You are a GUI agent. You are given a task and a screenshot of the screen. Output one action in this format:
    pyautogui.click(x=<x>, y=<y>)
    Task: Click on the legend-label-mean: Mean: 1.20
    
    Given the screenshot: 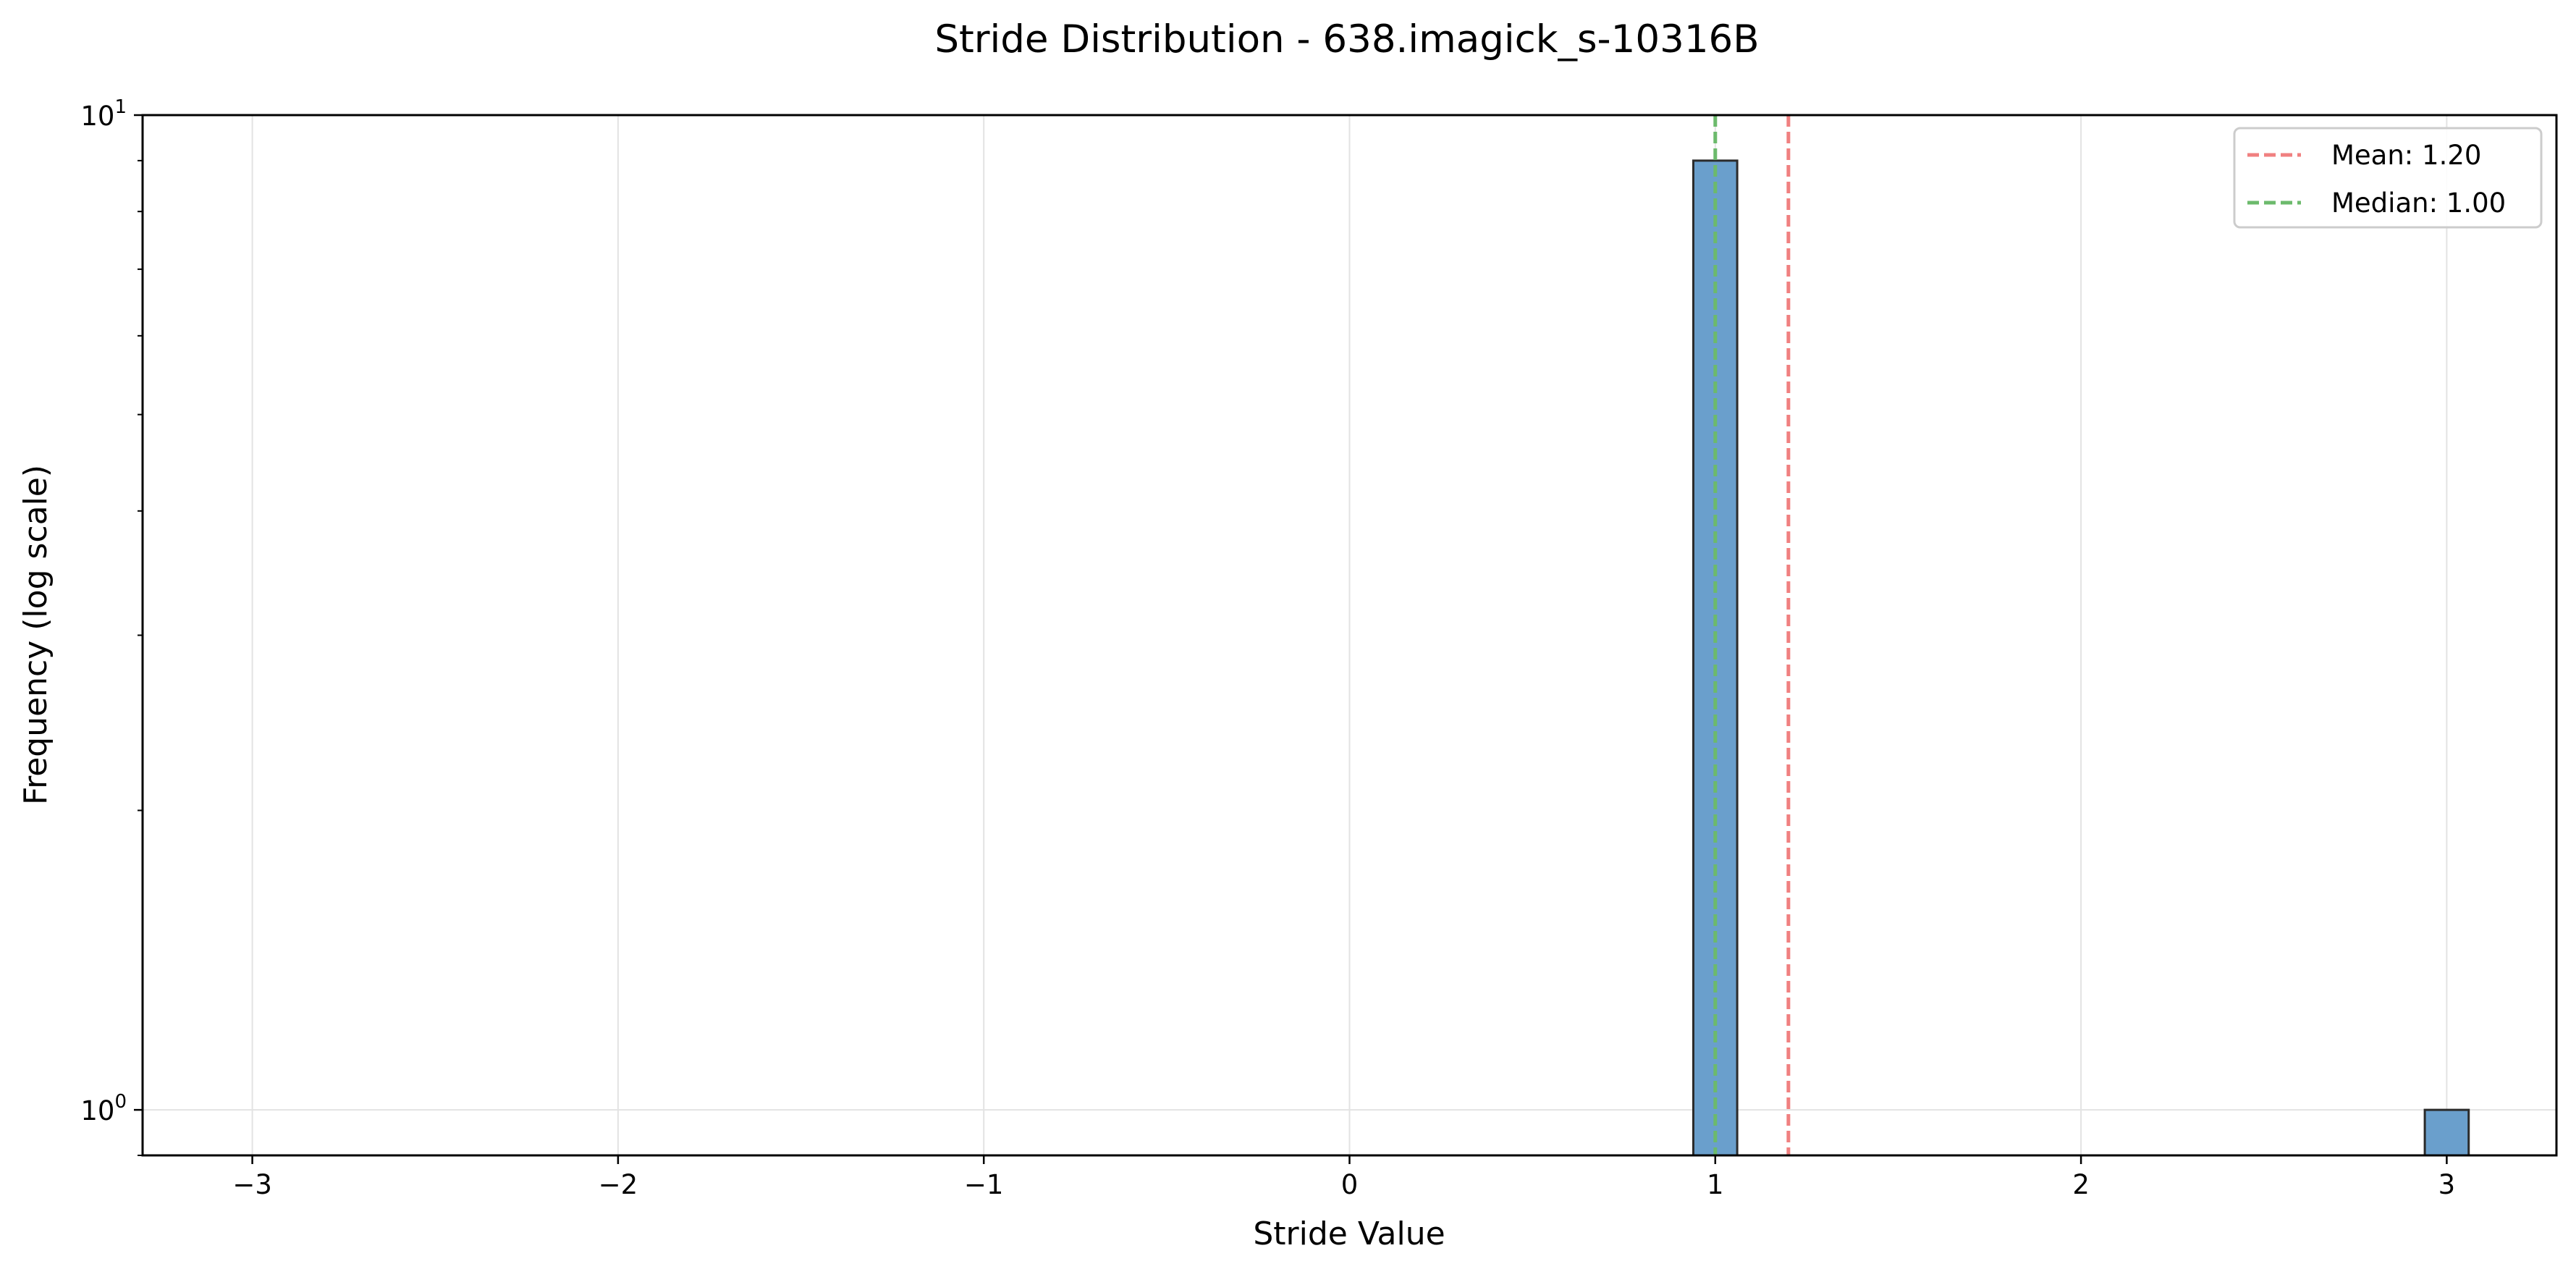 What is the action you would take?
    pyautogui.click(x=2406, y=155)
    